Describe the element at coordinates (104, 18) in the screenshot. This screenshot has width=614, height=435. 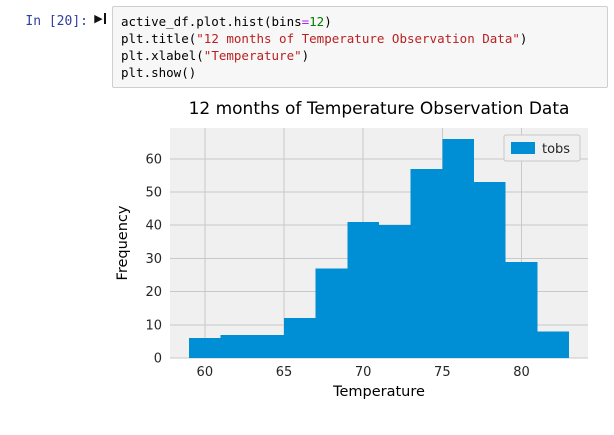
I see `play-bar-icon` at that location.